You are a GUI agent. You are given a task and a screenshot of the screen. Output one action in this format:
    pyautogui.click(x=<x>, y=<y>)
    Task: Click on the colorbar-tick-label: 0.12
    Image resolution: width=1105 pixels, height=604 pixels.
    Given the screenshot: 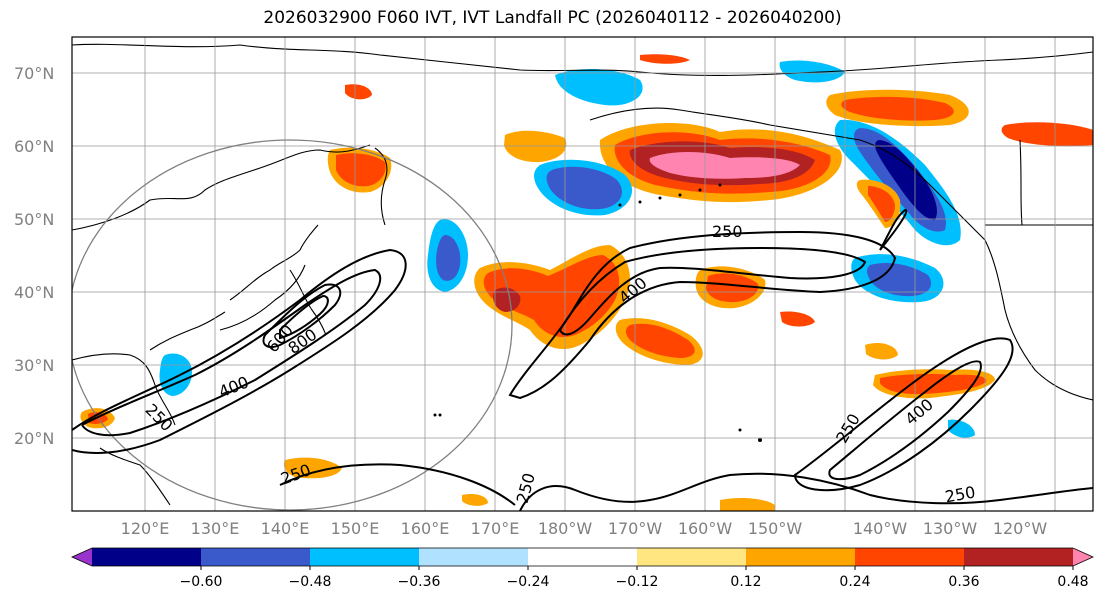 What is the action you would take?
    pyautogui.click(x=745, y=582)
    